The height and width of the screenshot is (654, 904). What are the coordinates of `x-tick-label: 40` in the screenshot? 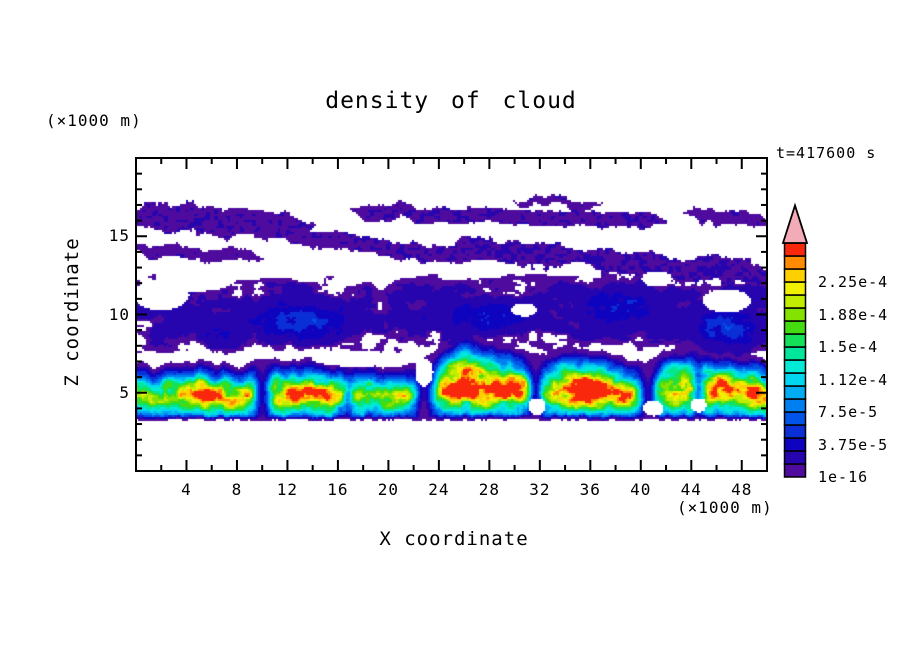 It's located at (641, 489).